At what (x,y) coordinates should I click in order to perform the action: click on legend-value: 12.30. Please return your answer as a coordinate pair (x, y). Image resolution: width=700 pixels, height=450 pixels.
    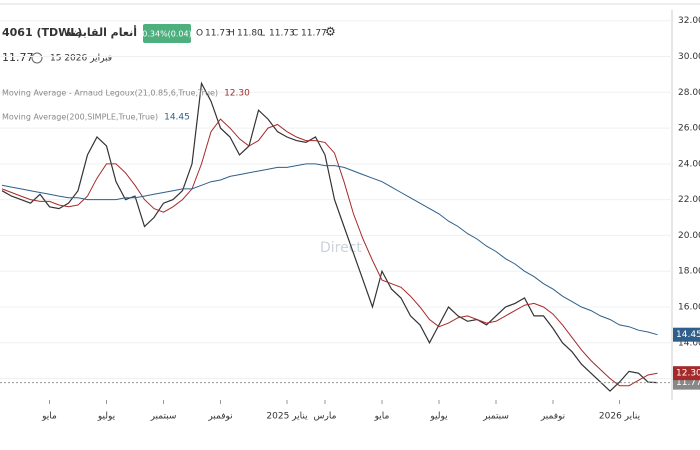
    Looking at the image, I should click on (237, 94).